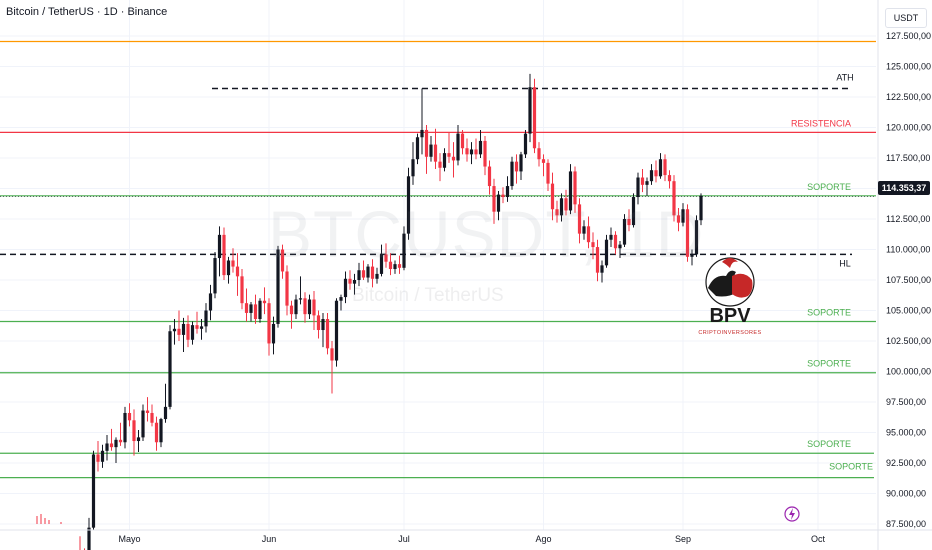  I want to click on time-axis: Mayo Jun Jul Ago Sep Oct, so click(466, 536).